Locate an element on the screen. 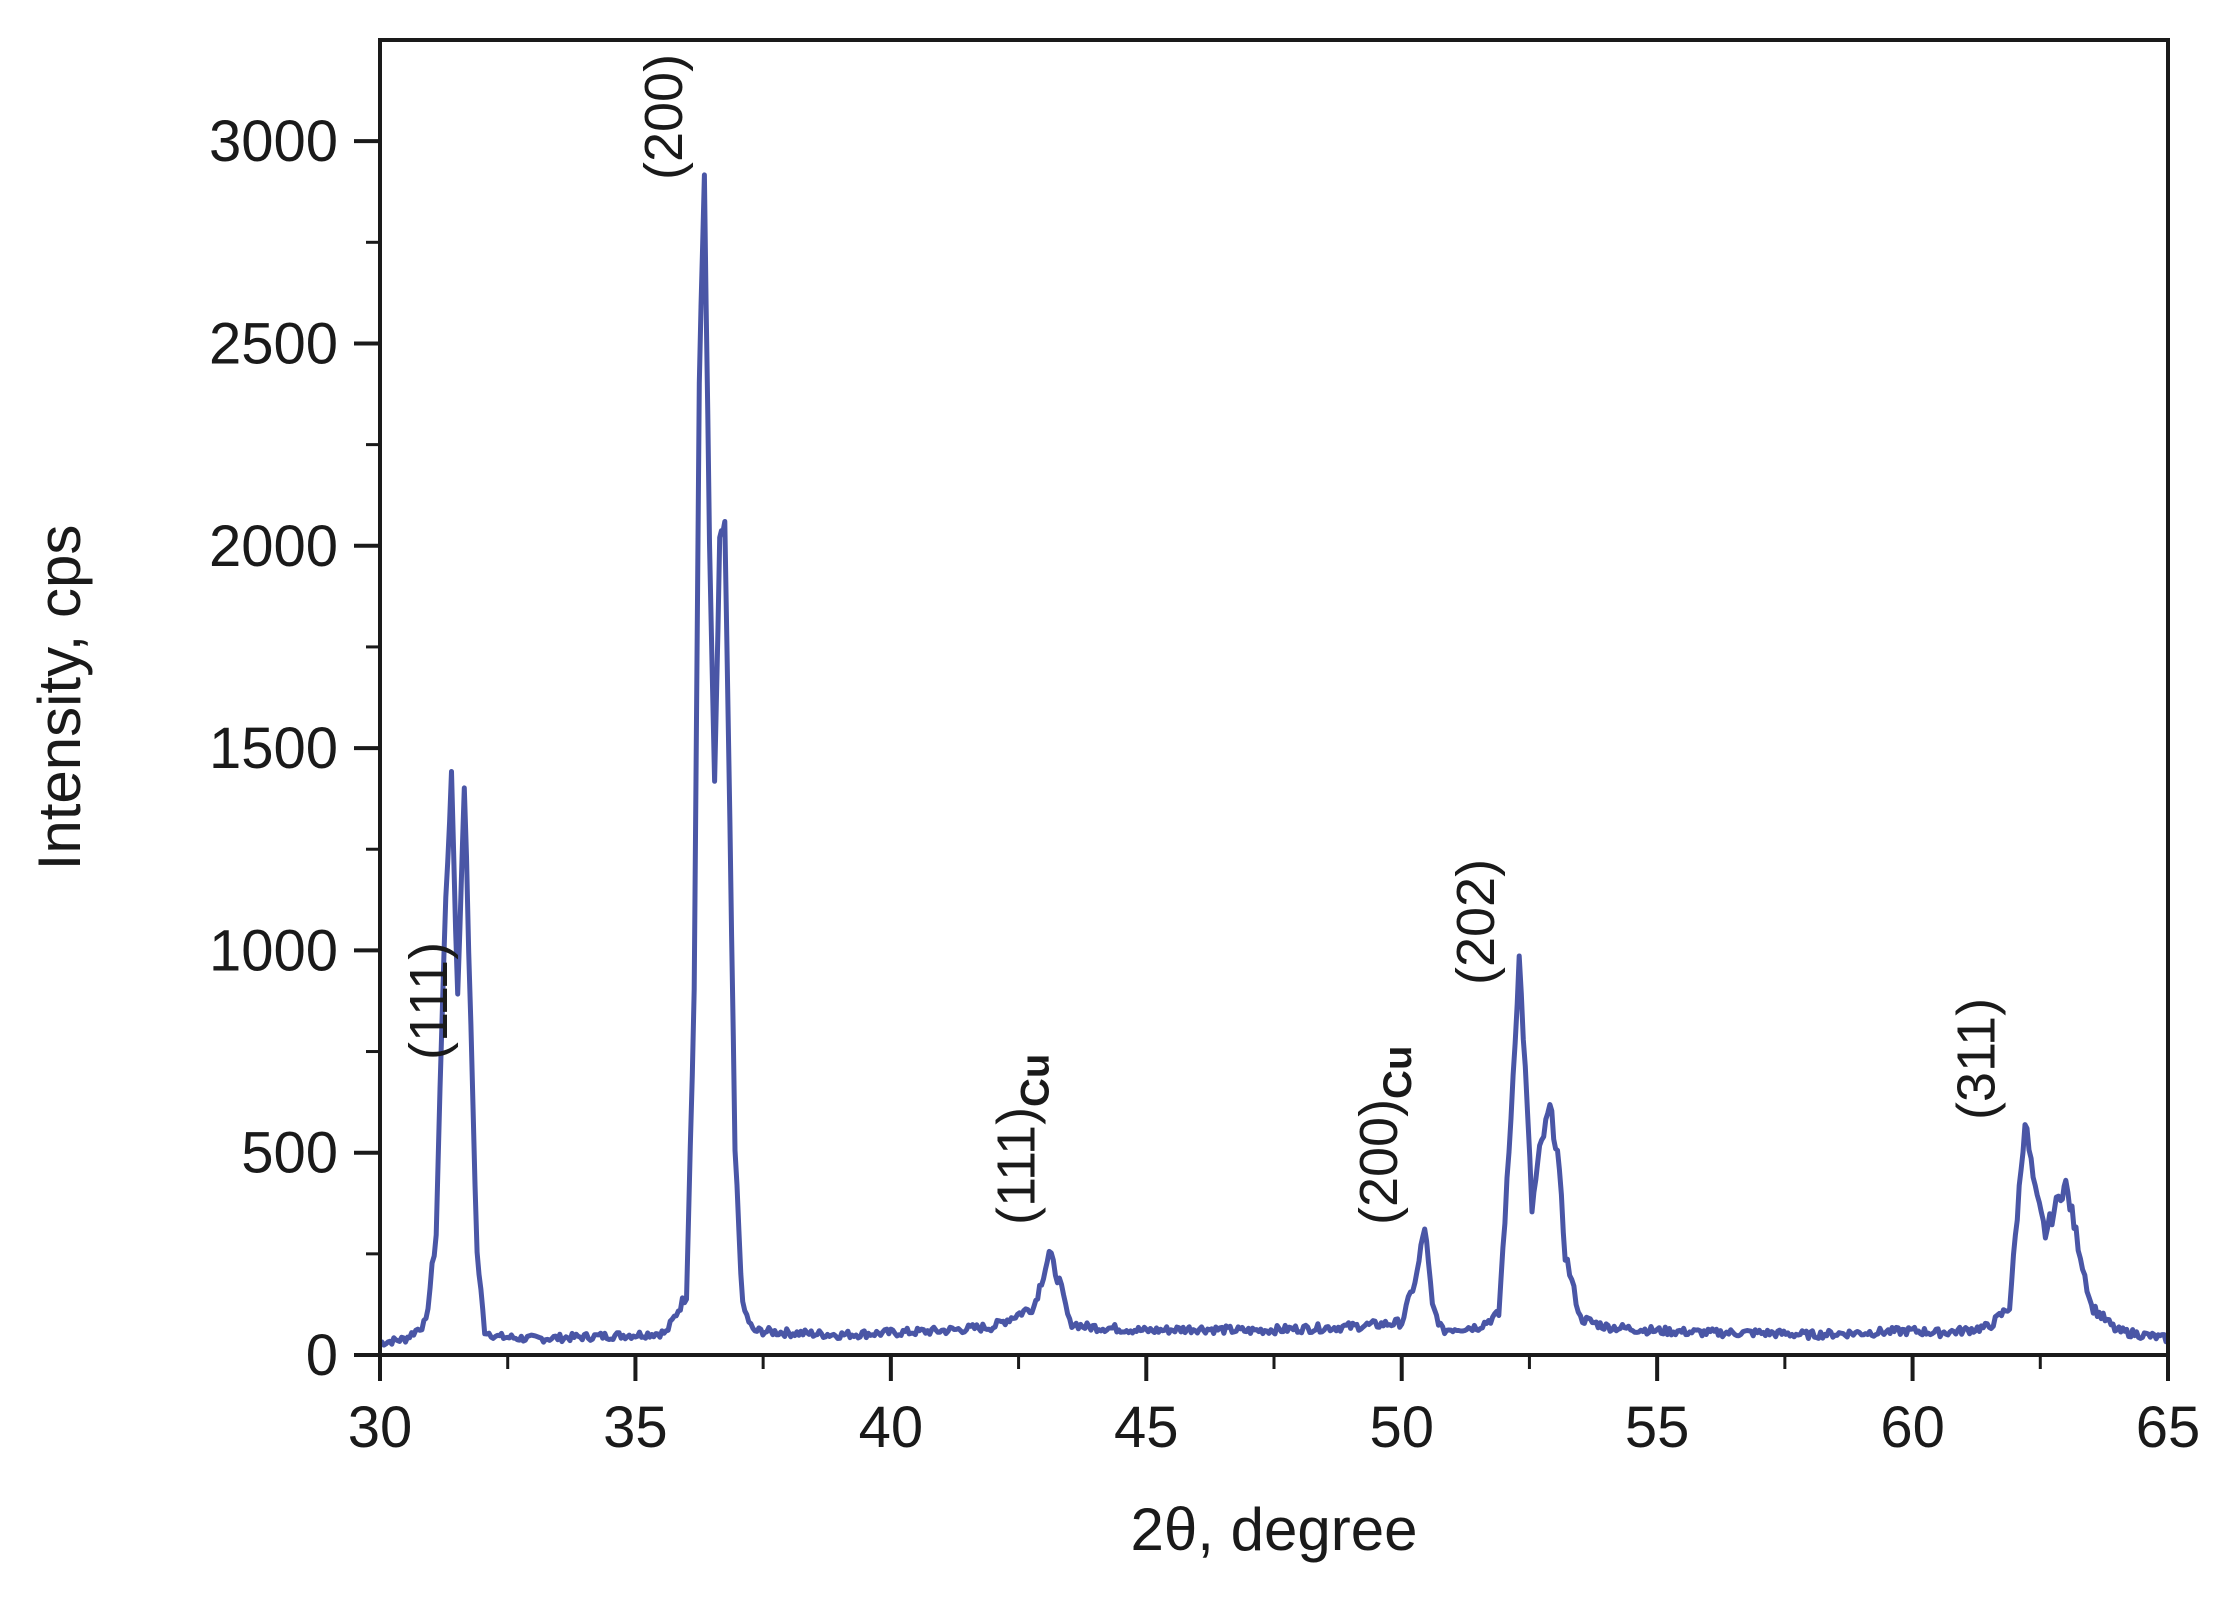 Image resolution: width=2221 pixels, height=1610 pixels. x-tick-label: 45 is located at coordinates (1146, 1427).